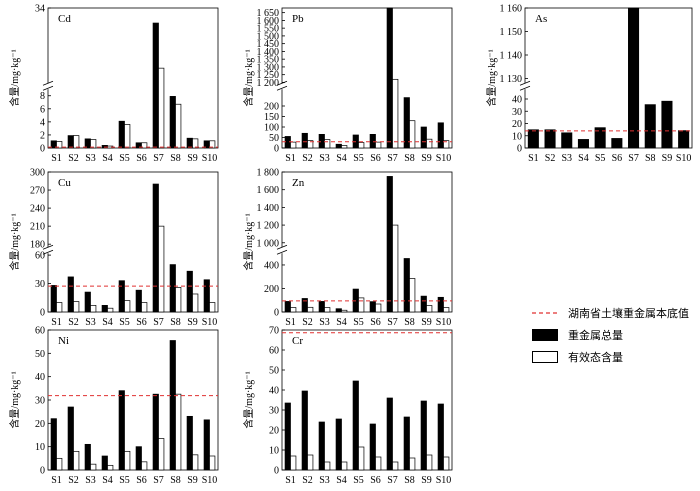 Image resolution: width=700 pixels, height=491 pixels. I want to click on y-tick-label: 20, so click(517, 124).